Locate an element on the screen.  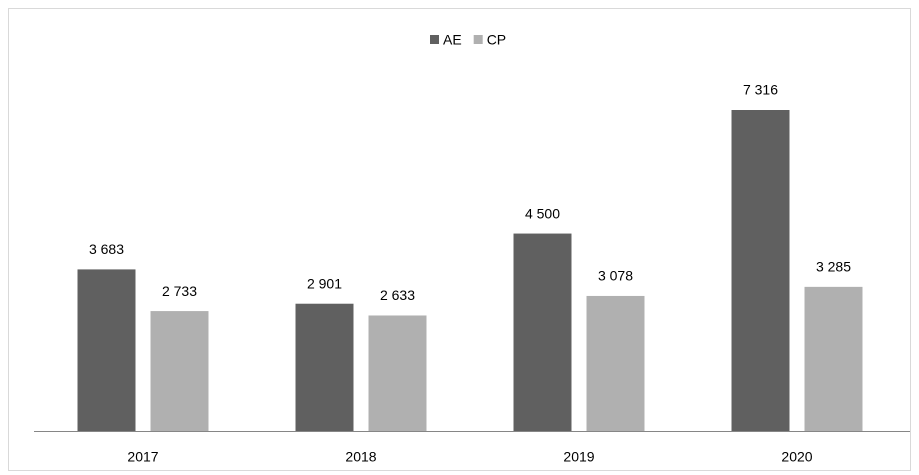
x-tick-label: 2020 is located at coordinates (796, 457).